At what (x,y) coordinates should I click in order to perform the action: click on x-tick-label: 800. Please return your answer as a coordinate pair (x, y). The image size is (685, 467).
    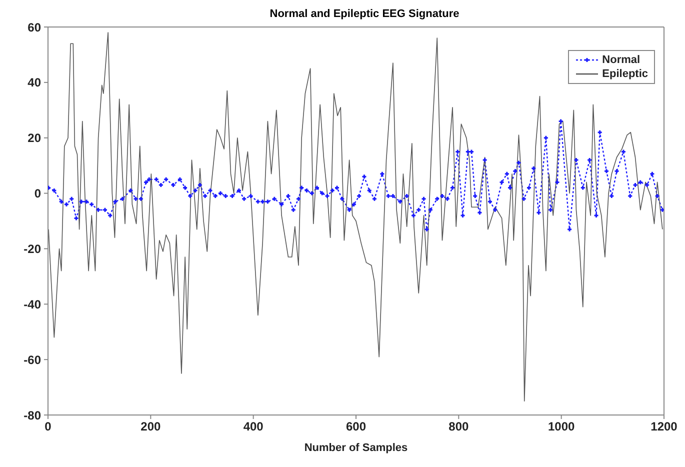
    Looking at the image, I should click on (458, 427).